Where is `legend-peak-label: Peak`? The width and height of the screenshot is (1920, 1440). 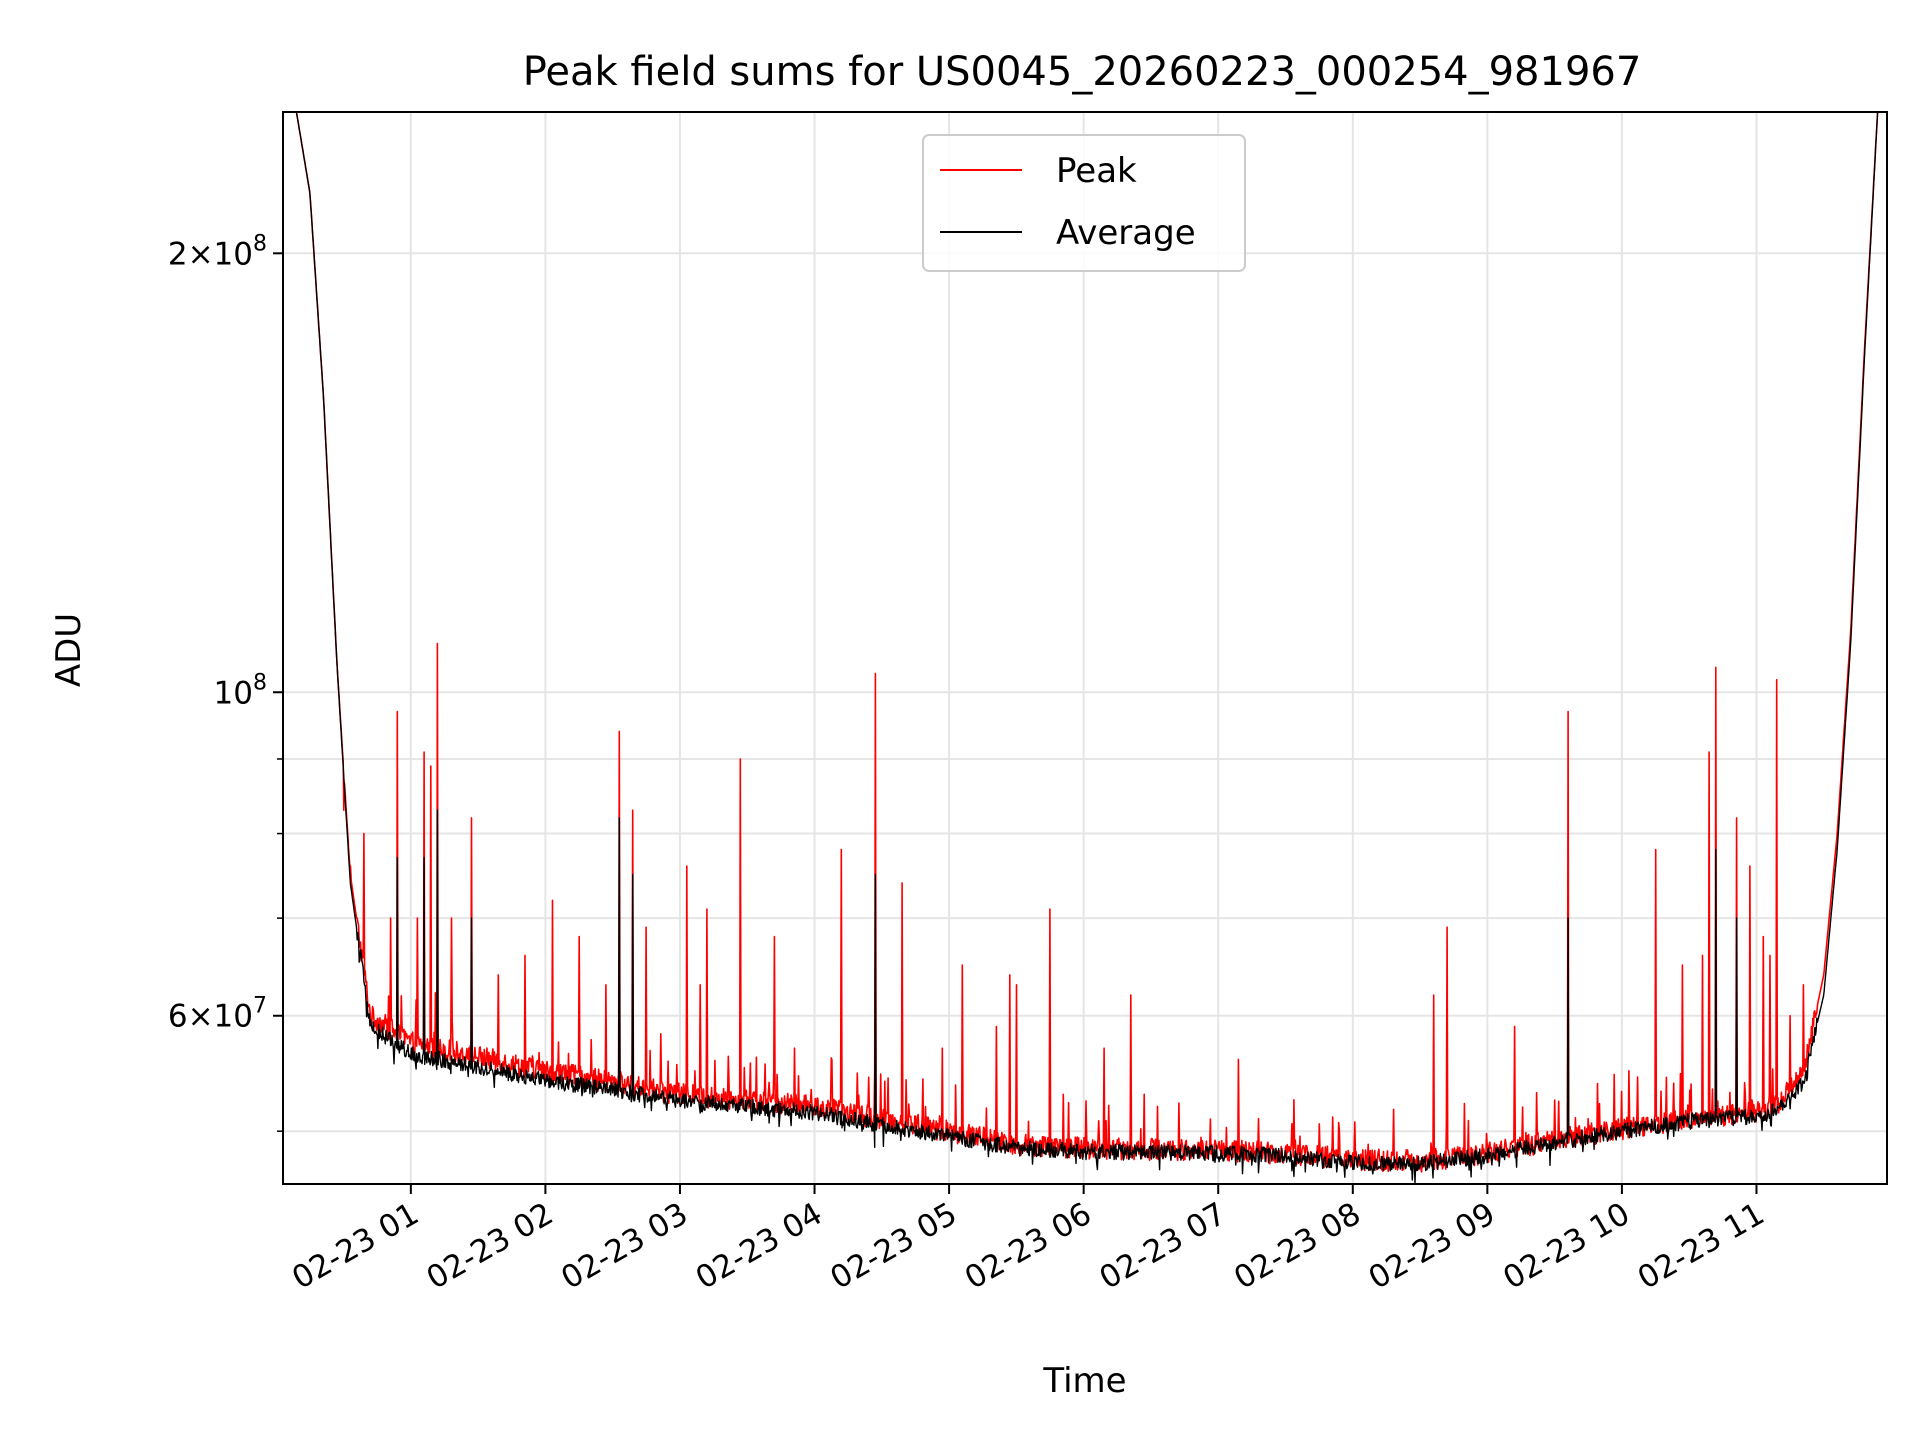
legend-peak-label: Peak is located at coordinates (1096, 171).